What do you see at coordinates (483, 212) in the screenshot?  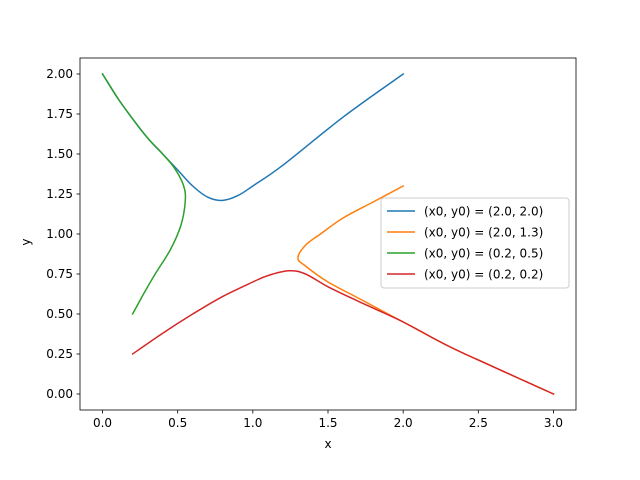 I see `legend-label-1: (x0, y0) = (2.0, 2.0)` at bounding box center [483, 212].